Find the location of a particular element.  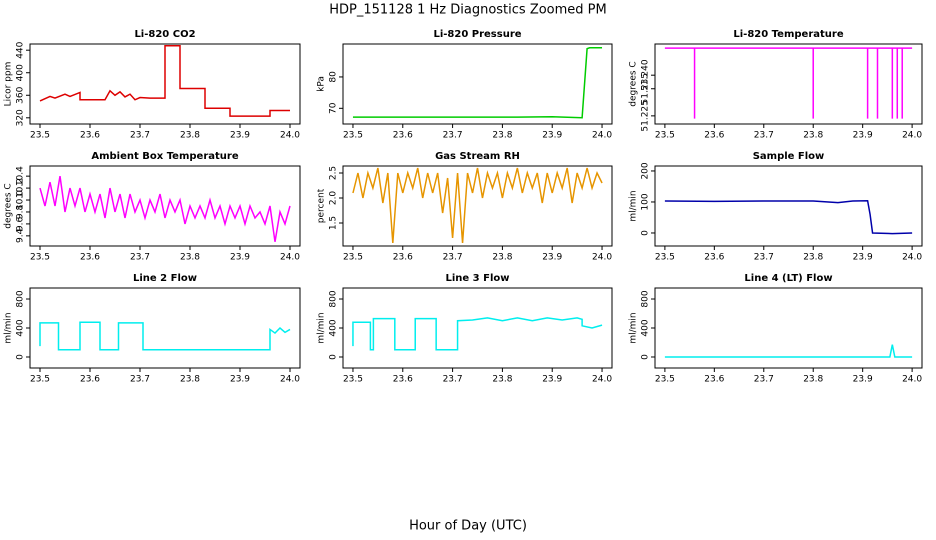

y-tick-label: 320 is located at coordinates (21, 117).